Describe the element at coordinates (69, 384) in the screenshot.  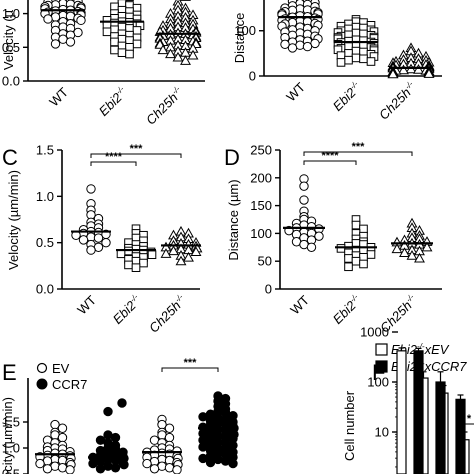
I see `legend-label-ccr7: CCR7` at that location.